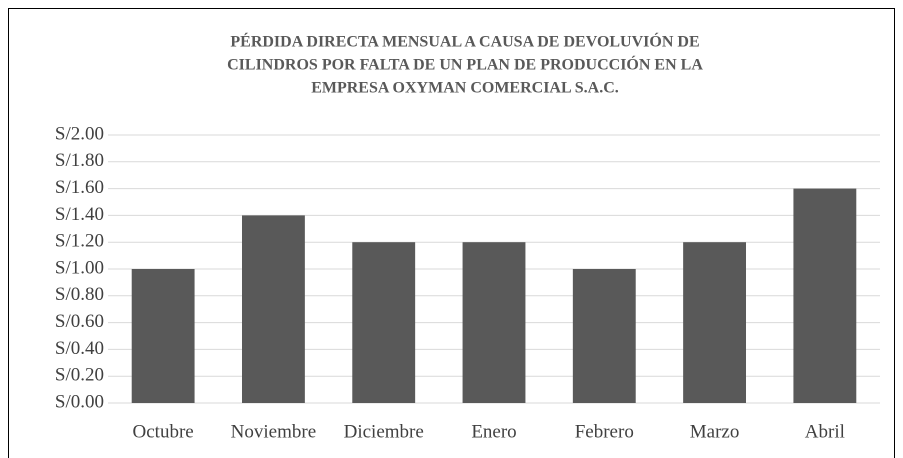 The image size is (903, 458). Describe the element at coordinates (79, 401) in the screenshot. I see `y-tick-label: S/0.00` at that location.